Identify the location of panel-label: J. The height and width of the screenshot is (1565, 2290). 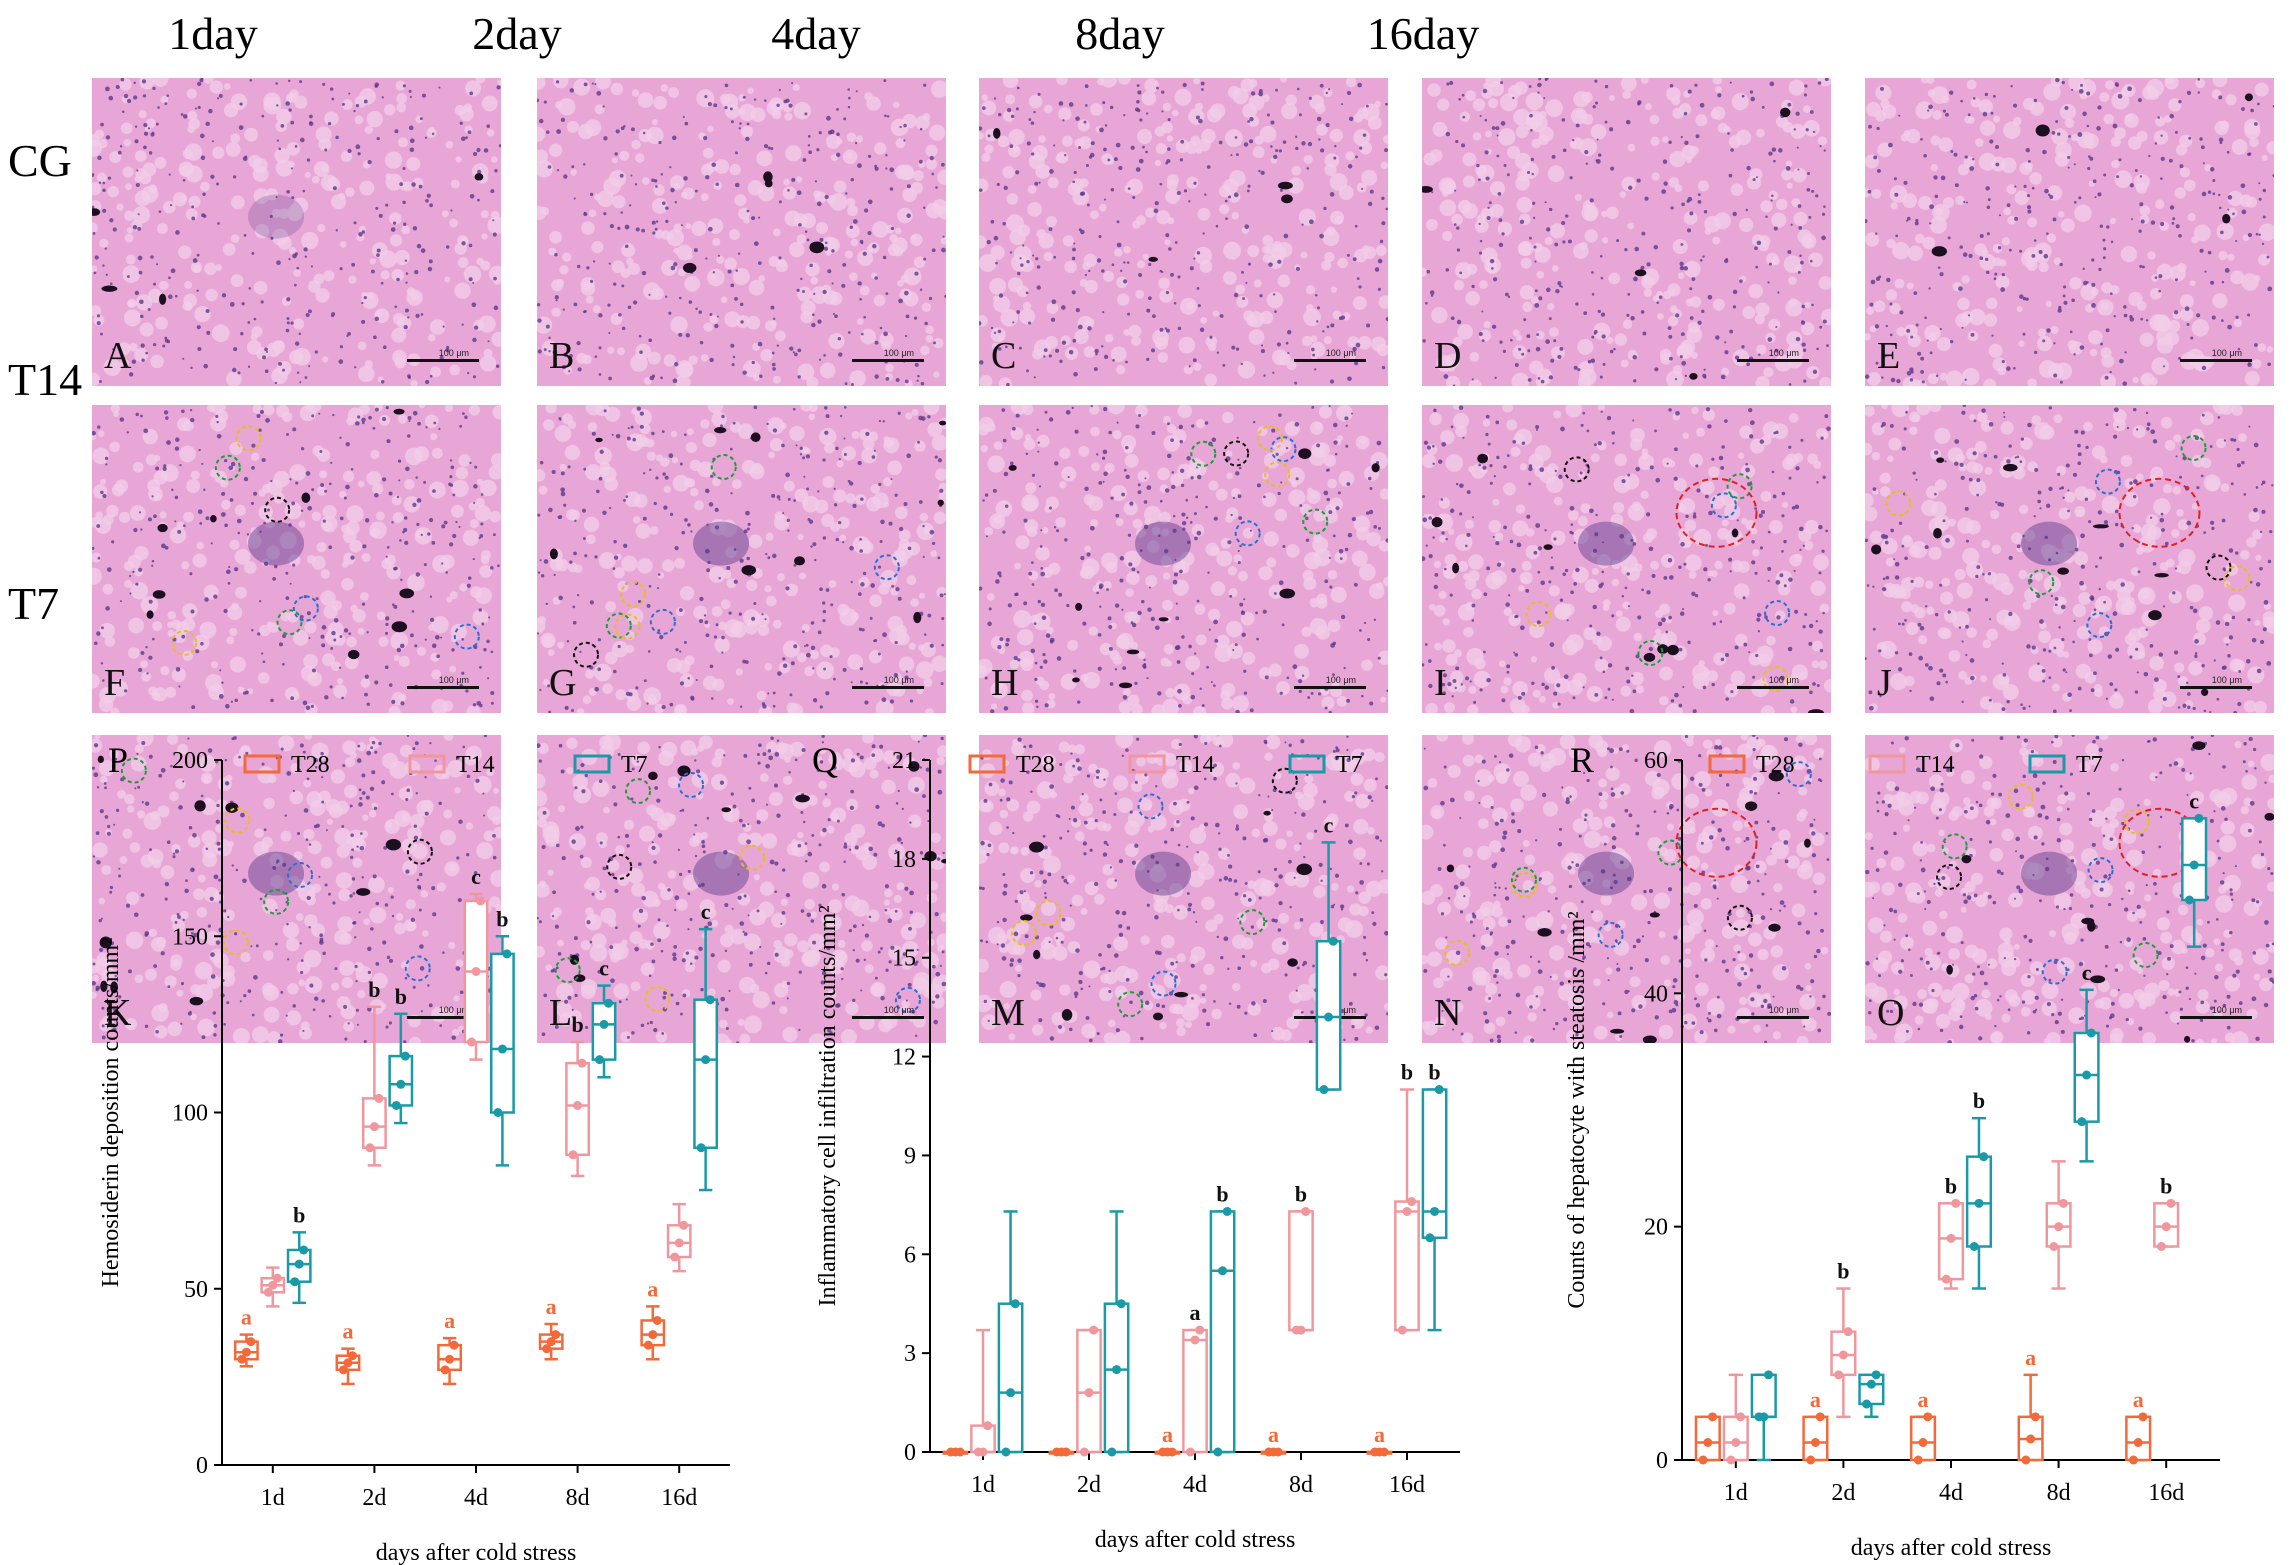
(1884, 683).